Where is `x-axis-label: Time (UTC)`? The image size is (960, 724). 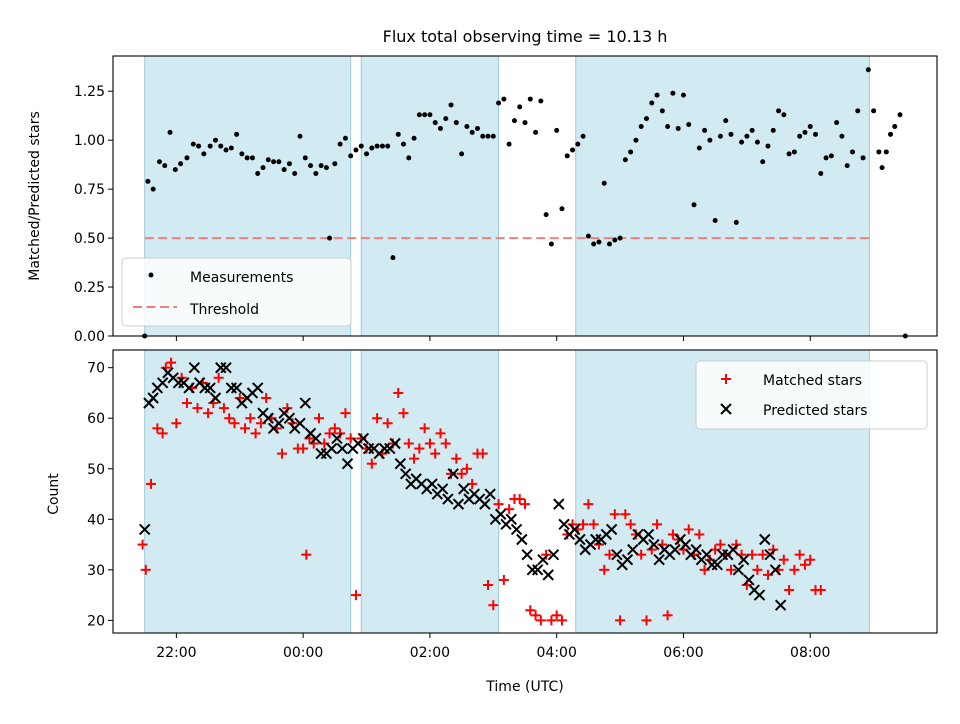 x-axis-label: Time (UTC) is located at coordinates (524, 687).